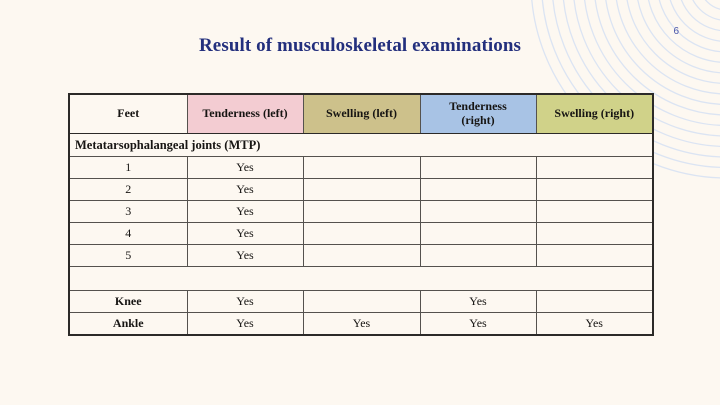 This screenshot has width=720, height=405. I want to click on spacer-row, so click(361, 278).